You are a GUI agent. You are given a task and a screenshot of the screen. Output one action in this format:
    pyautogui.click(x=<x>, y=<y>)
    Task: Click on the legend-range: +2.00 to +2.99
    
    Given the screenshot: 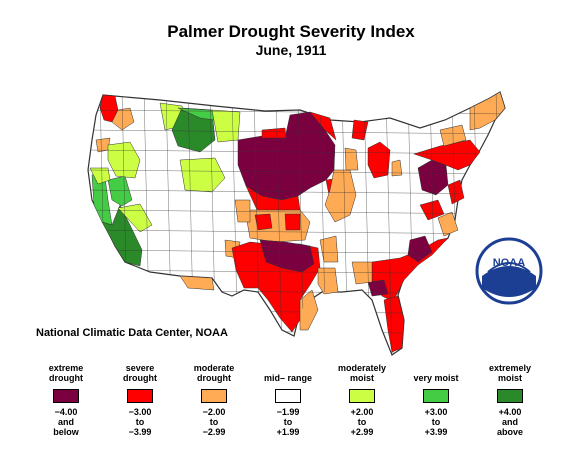 What is the action you would take?
    pyautogui.click(x=362, y=422)
    